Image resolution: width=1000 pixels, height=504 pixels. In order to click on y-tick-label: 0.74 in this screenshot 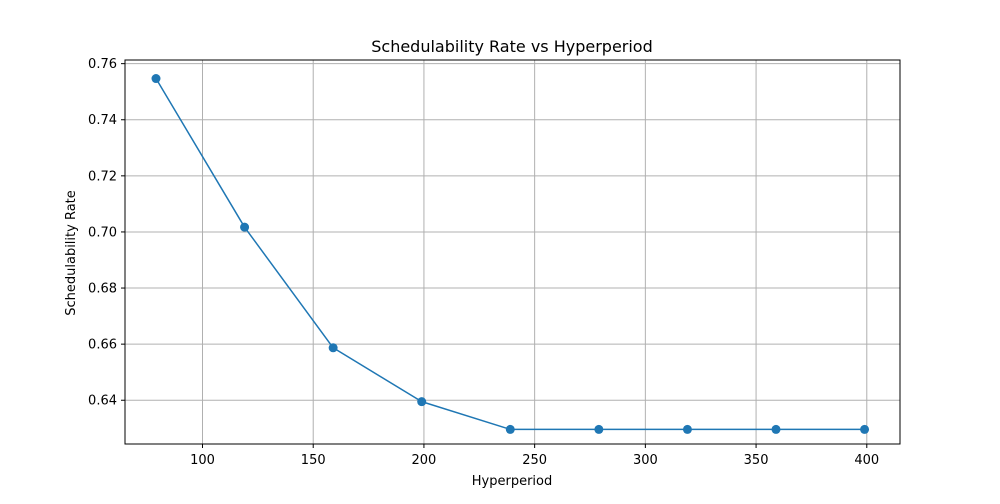, I will do `click(102, 120)`.